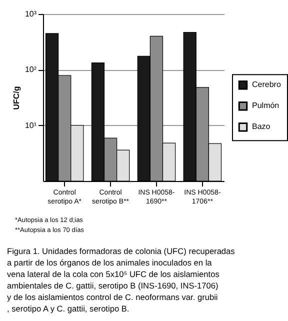 The height and width of the screenshot is (321, 288). Describe the element at coordinates (266, 105) in the screenshot. I see `legend-label: Pulmón` at that location.